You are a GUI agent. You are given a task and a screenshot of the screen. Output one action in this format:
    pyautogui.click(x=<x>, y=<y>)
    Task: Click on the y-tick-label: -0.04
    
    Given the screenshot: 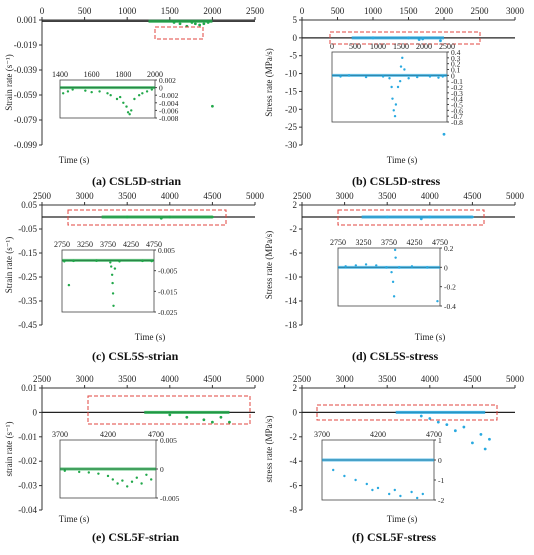 What is the action you would take?
    pyautogui.click(x=27, y=510)
    